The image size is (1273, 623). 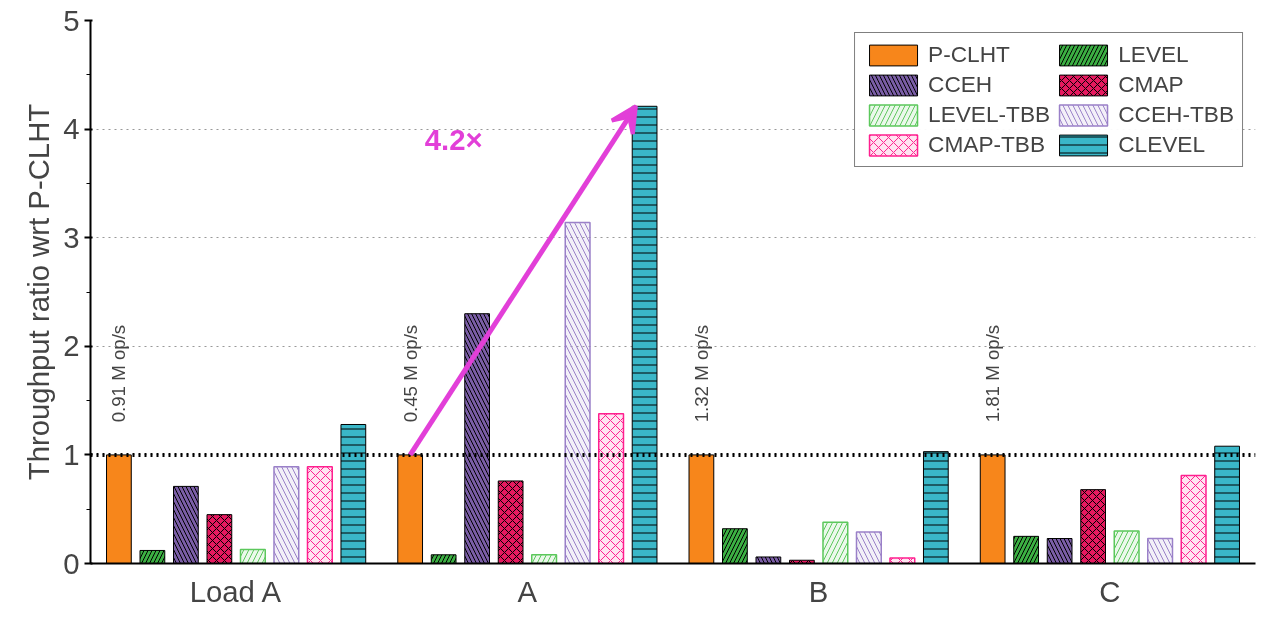 What do you see at coordinates (960, 84) in the screenshot?
I see `legend-label: CCEH` at bounding box center [960, 84].